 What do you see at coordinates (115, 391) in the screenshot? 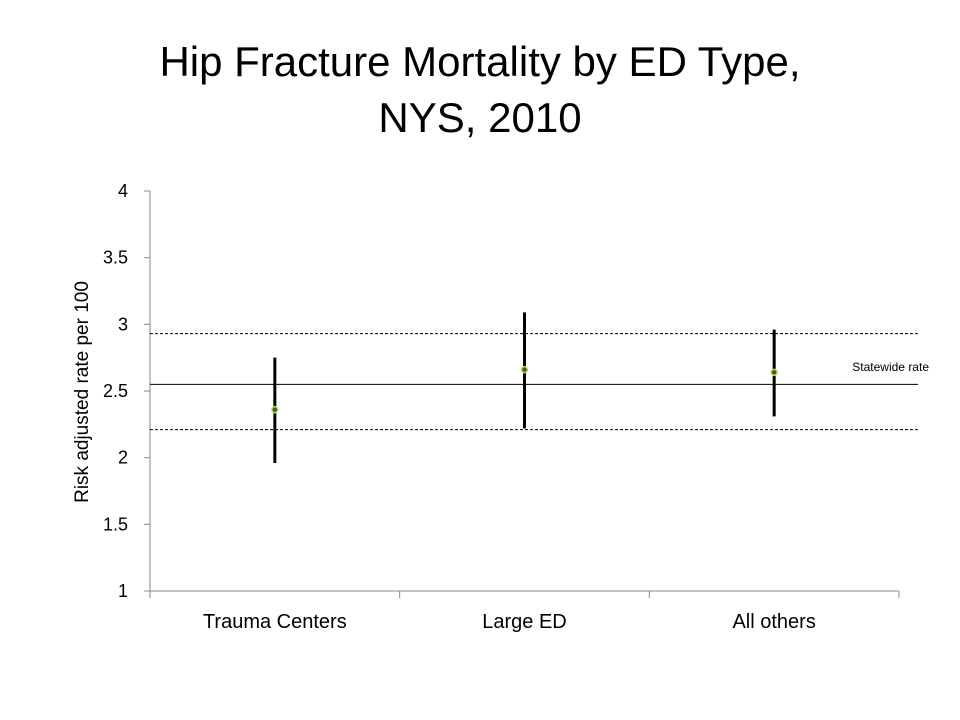
I see `y-tick-label: 2.5` at bounding box center [115, 391].